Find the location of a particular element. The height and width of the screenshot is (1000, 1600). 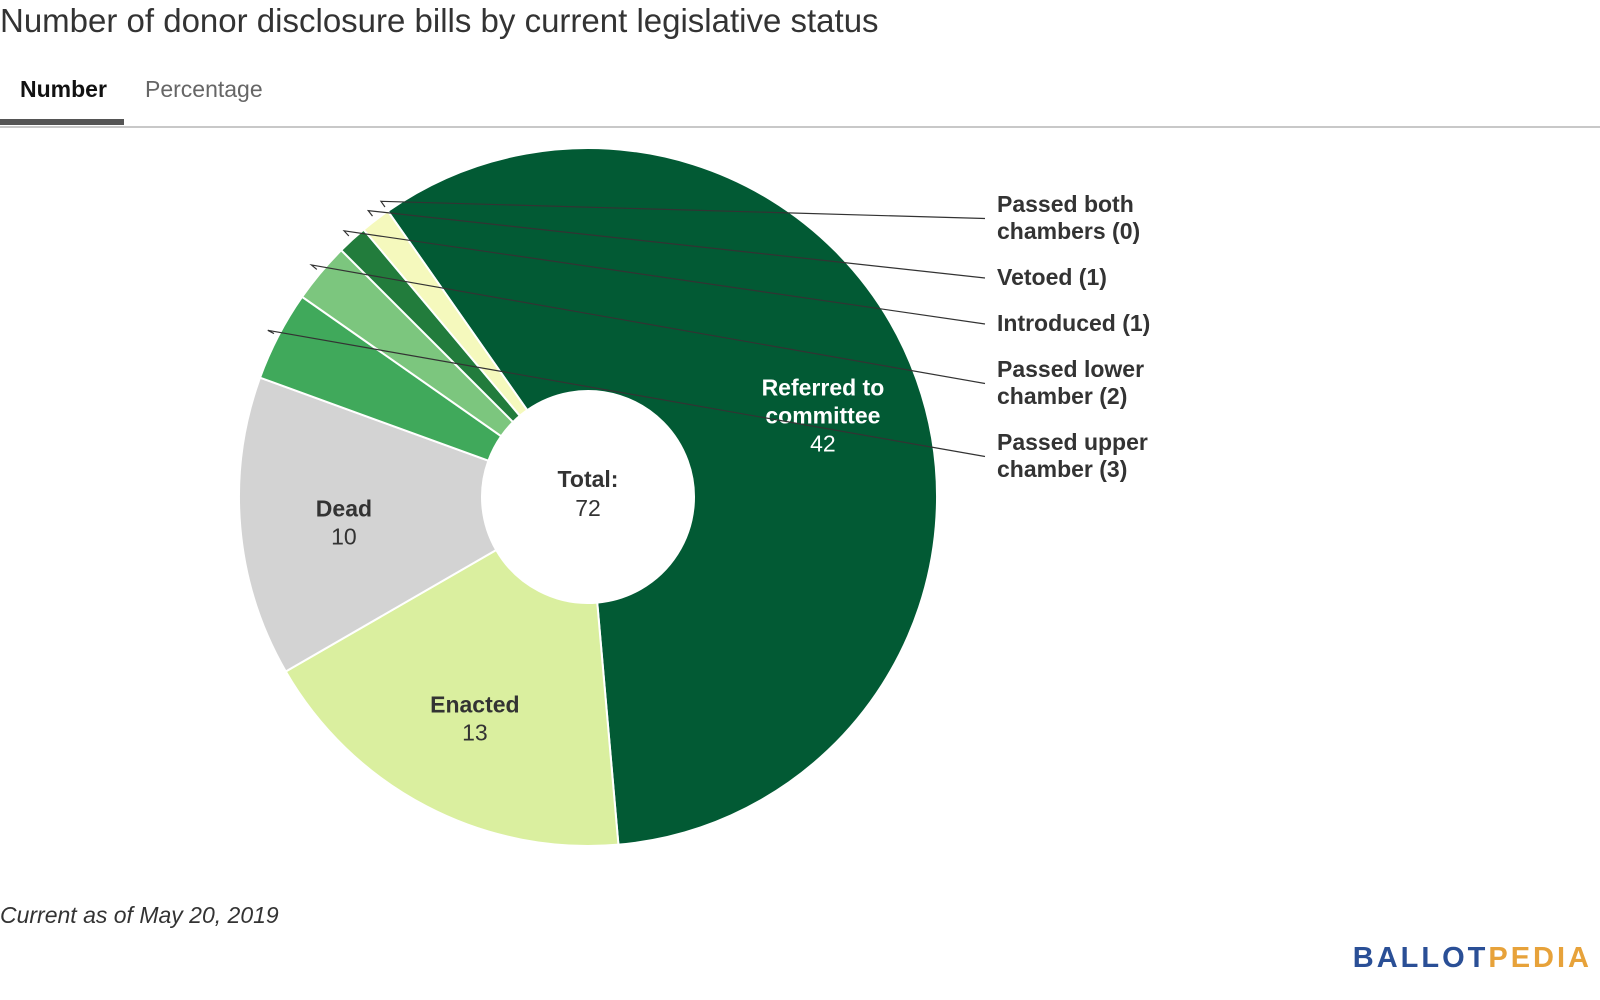

slice-label-line: Enacted is located at coordinates (474, 704).